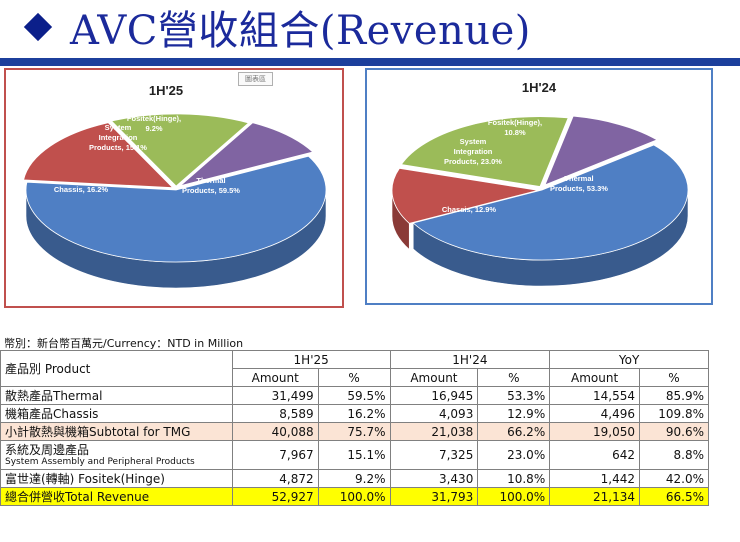  Describe the element at coordinates (469, 209) in the screenshot. I see `pie-label-chassis: Chassis, 12.9%` at that location.